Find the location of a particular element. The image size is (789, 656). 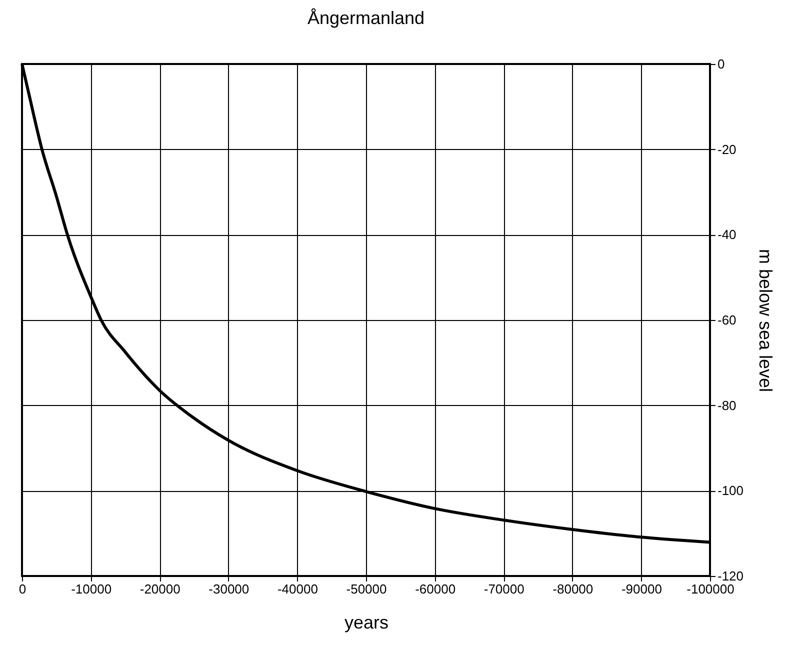

x-axis-title: years is located at coordinates (366, 622).